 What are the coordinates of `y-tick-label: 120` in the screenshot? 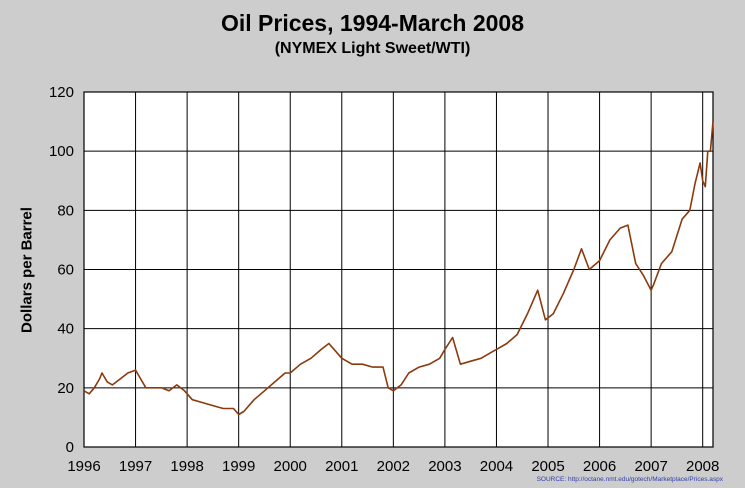 It's located at (61, 92).